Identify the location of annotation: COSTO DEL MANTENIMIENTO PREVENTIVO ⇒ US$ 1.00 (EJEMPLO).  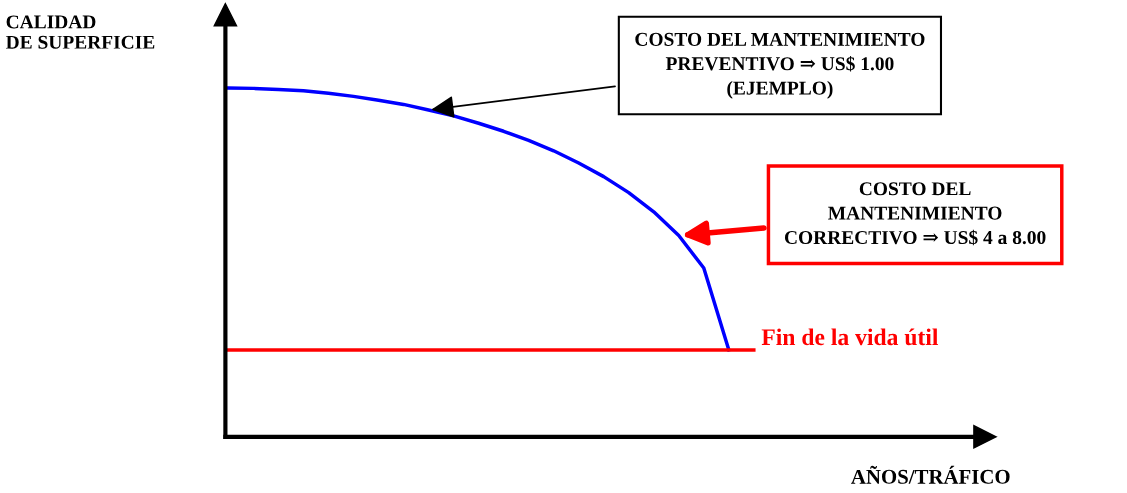
(780, 65).